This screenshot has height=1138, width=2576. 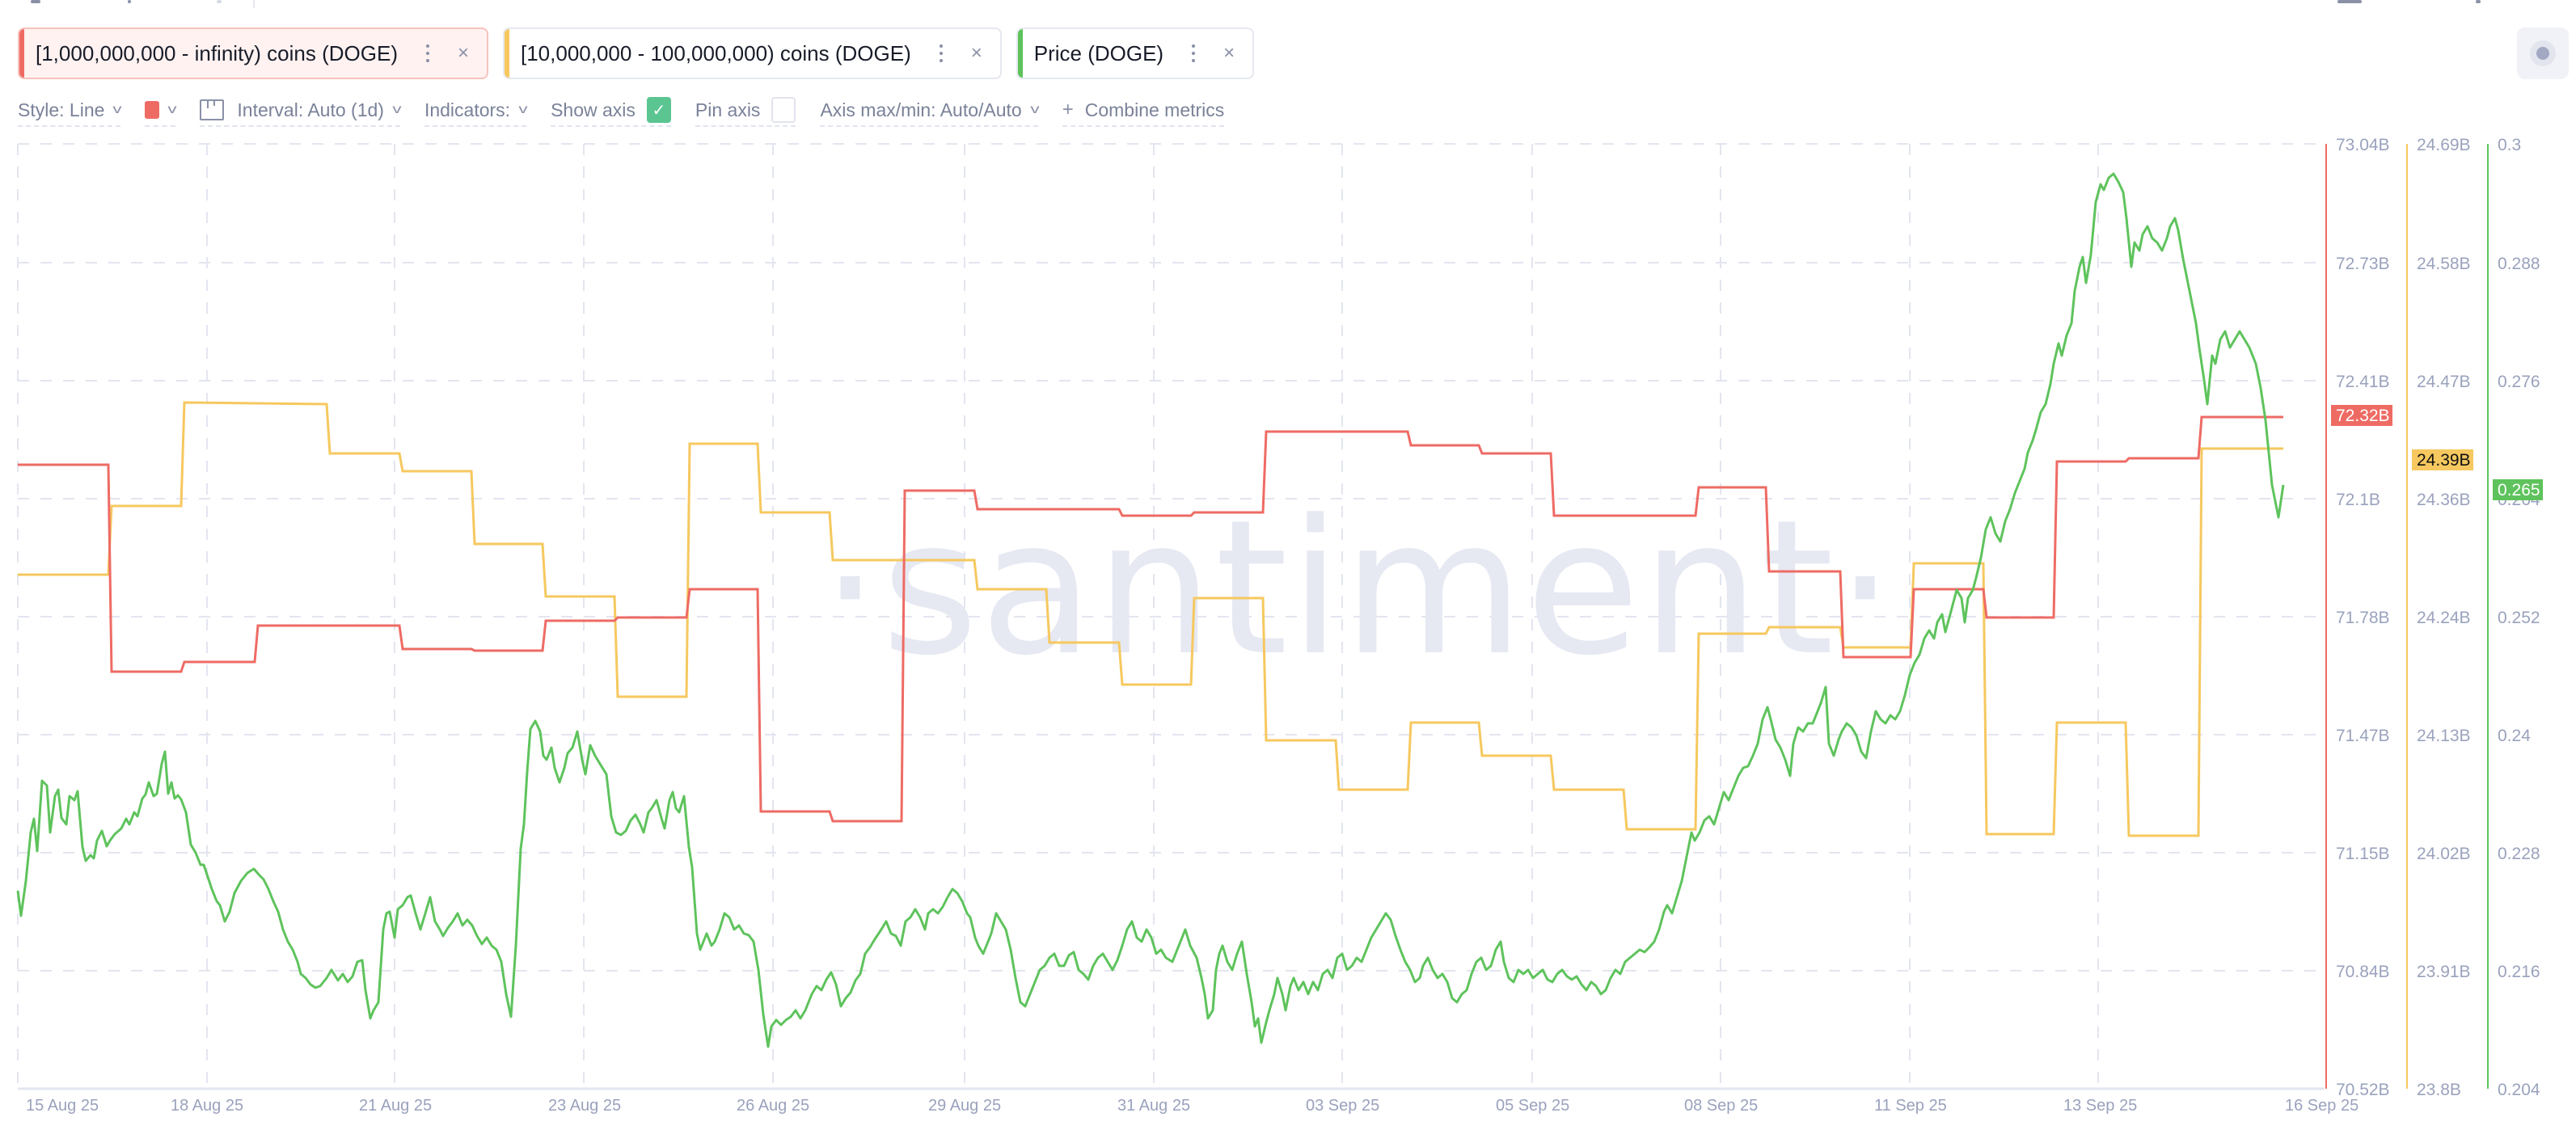 I want to click on last-value-badge-price: 0.265, so click(x=2518, y=489).